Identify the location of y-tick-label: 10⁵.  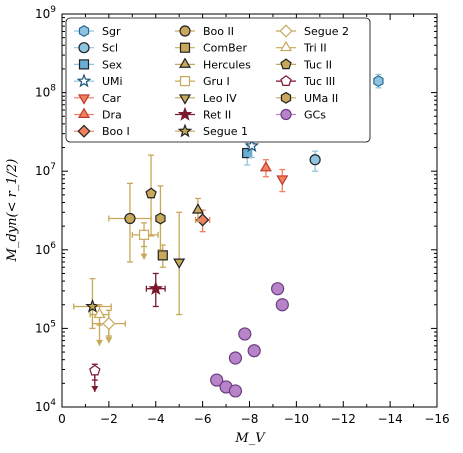
(45, 327).